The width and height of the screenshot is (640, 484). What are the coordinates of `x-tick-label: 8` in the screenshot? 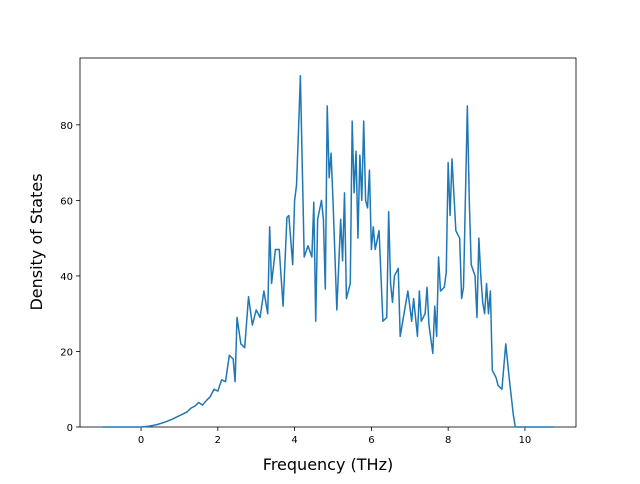 It's located at (448, 440).